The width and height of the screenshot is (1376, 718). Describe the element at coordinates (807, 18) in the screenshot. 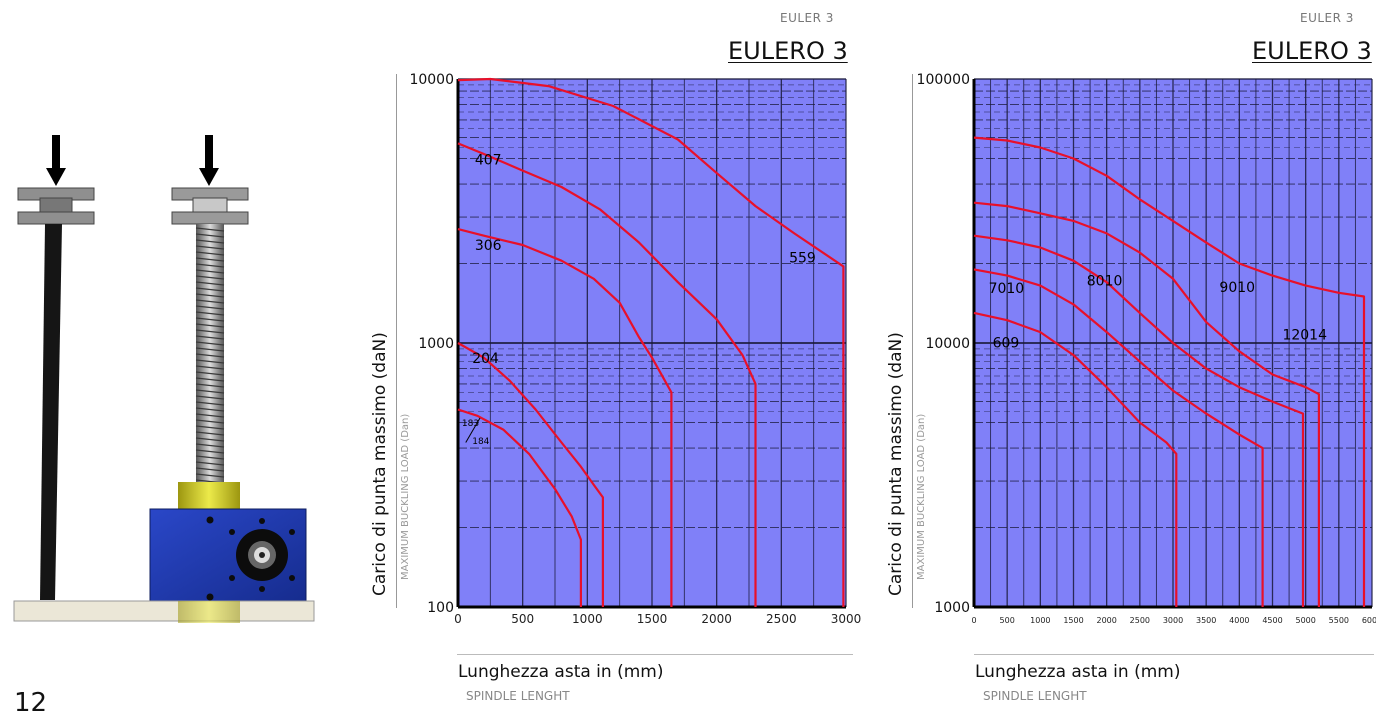

I see `chart1-header-small: EULER 3` at that location.